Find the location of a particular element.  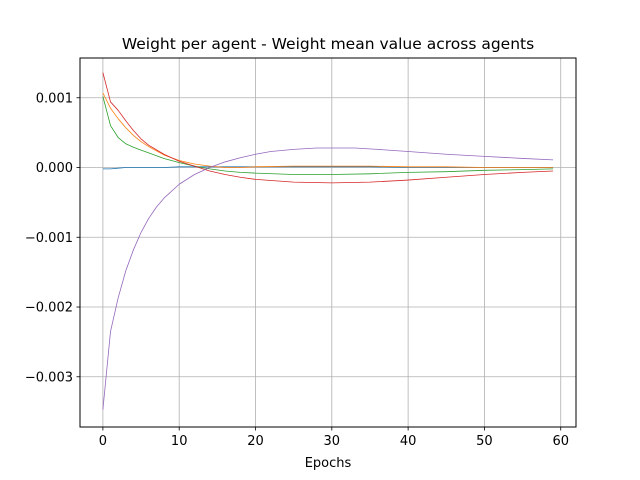

x-tick-label: 0 is located at coordinates (103, 441).